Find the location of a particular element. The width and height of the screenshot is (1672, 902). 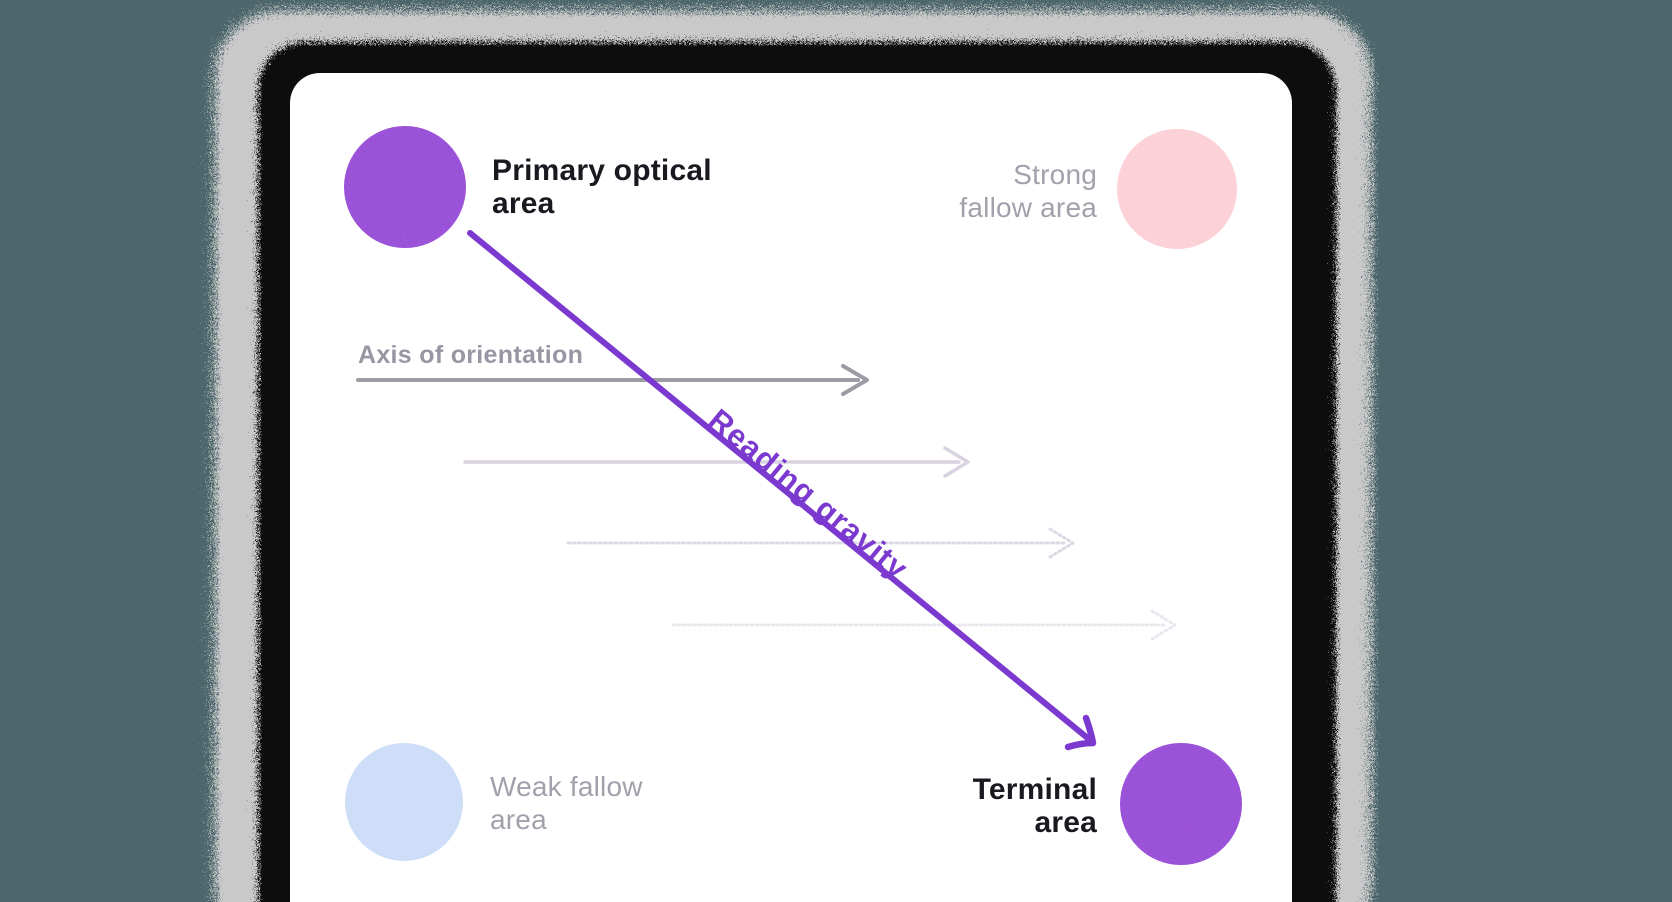

label-line-1: Primary optical is located at coordinates (602, 170).